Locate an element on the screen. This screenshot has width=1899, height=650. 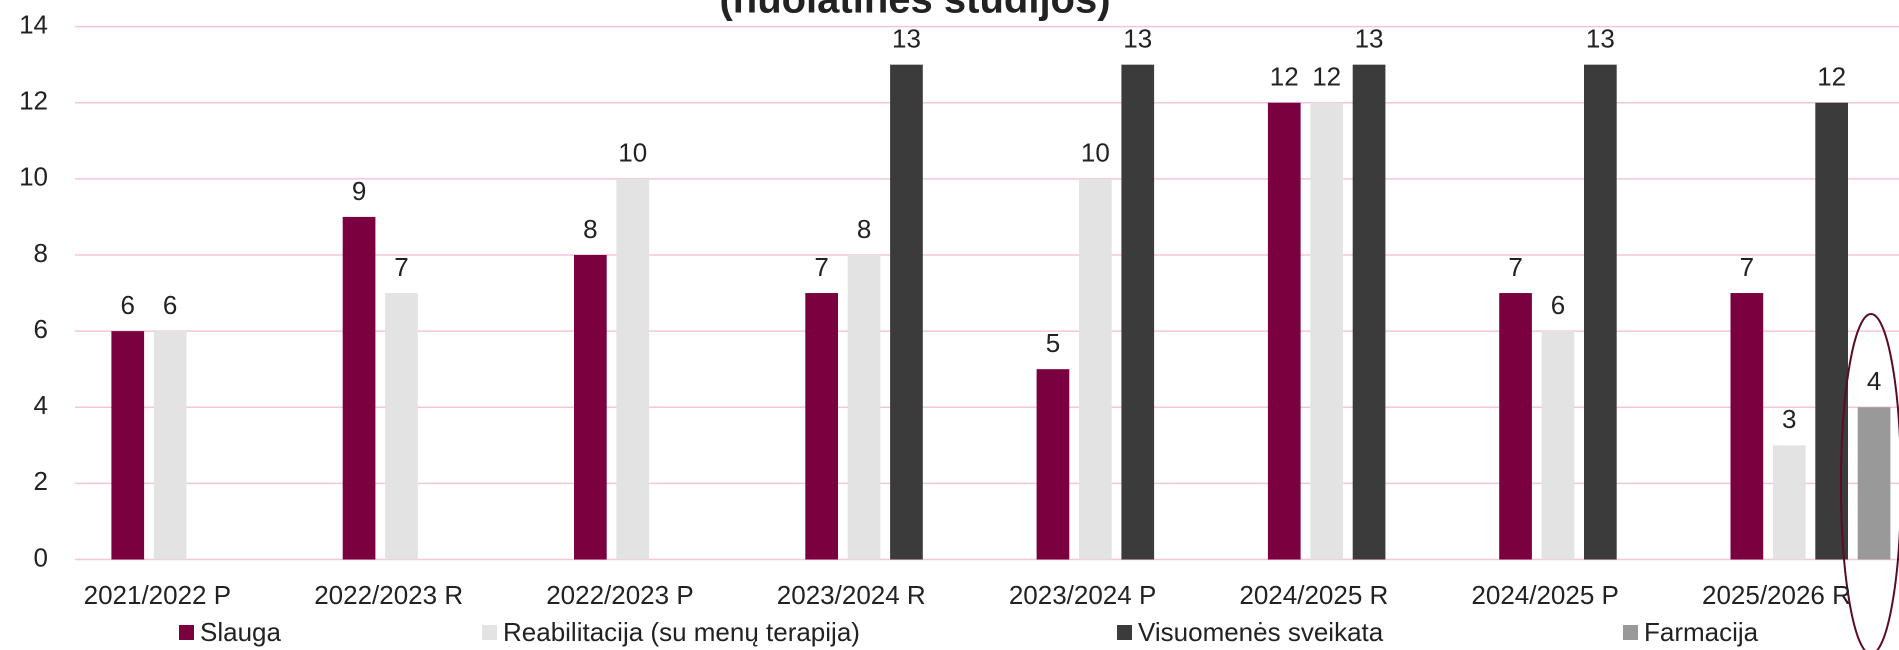
data-label: 3 is located at coordinates (1789, 419).